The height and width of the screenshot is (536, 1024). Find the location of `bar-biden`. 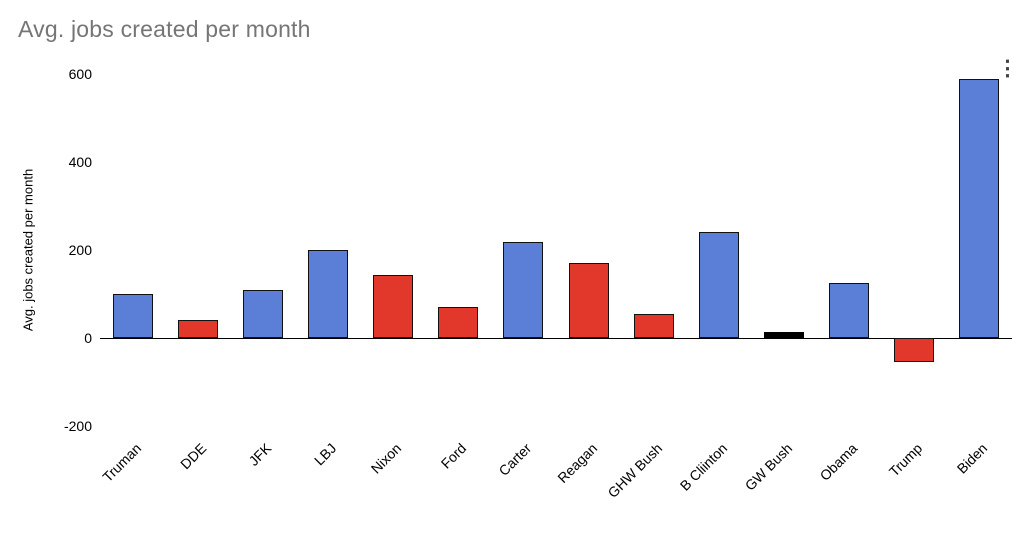

bar-biden is located at coordinates (979, 208).